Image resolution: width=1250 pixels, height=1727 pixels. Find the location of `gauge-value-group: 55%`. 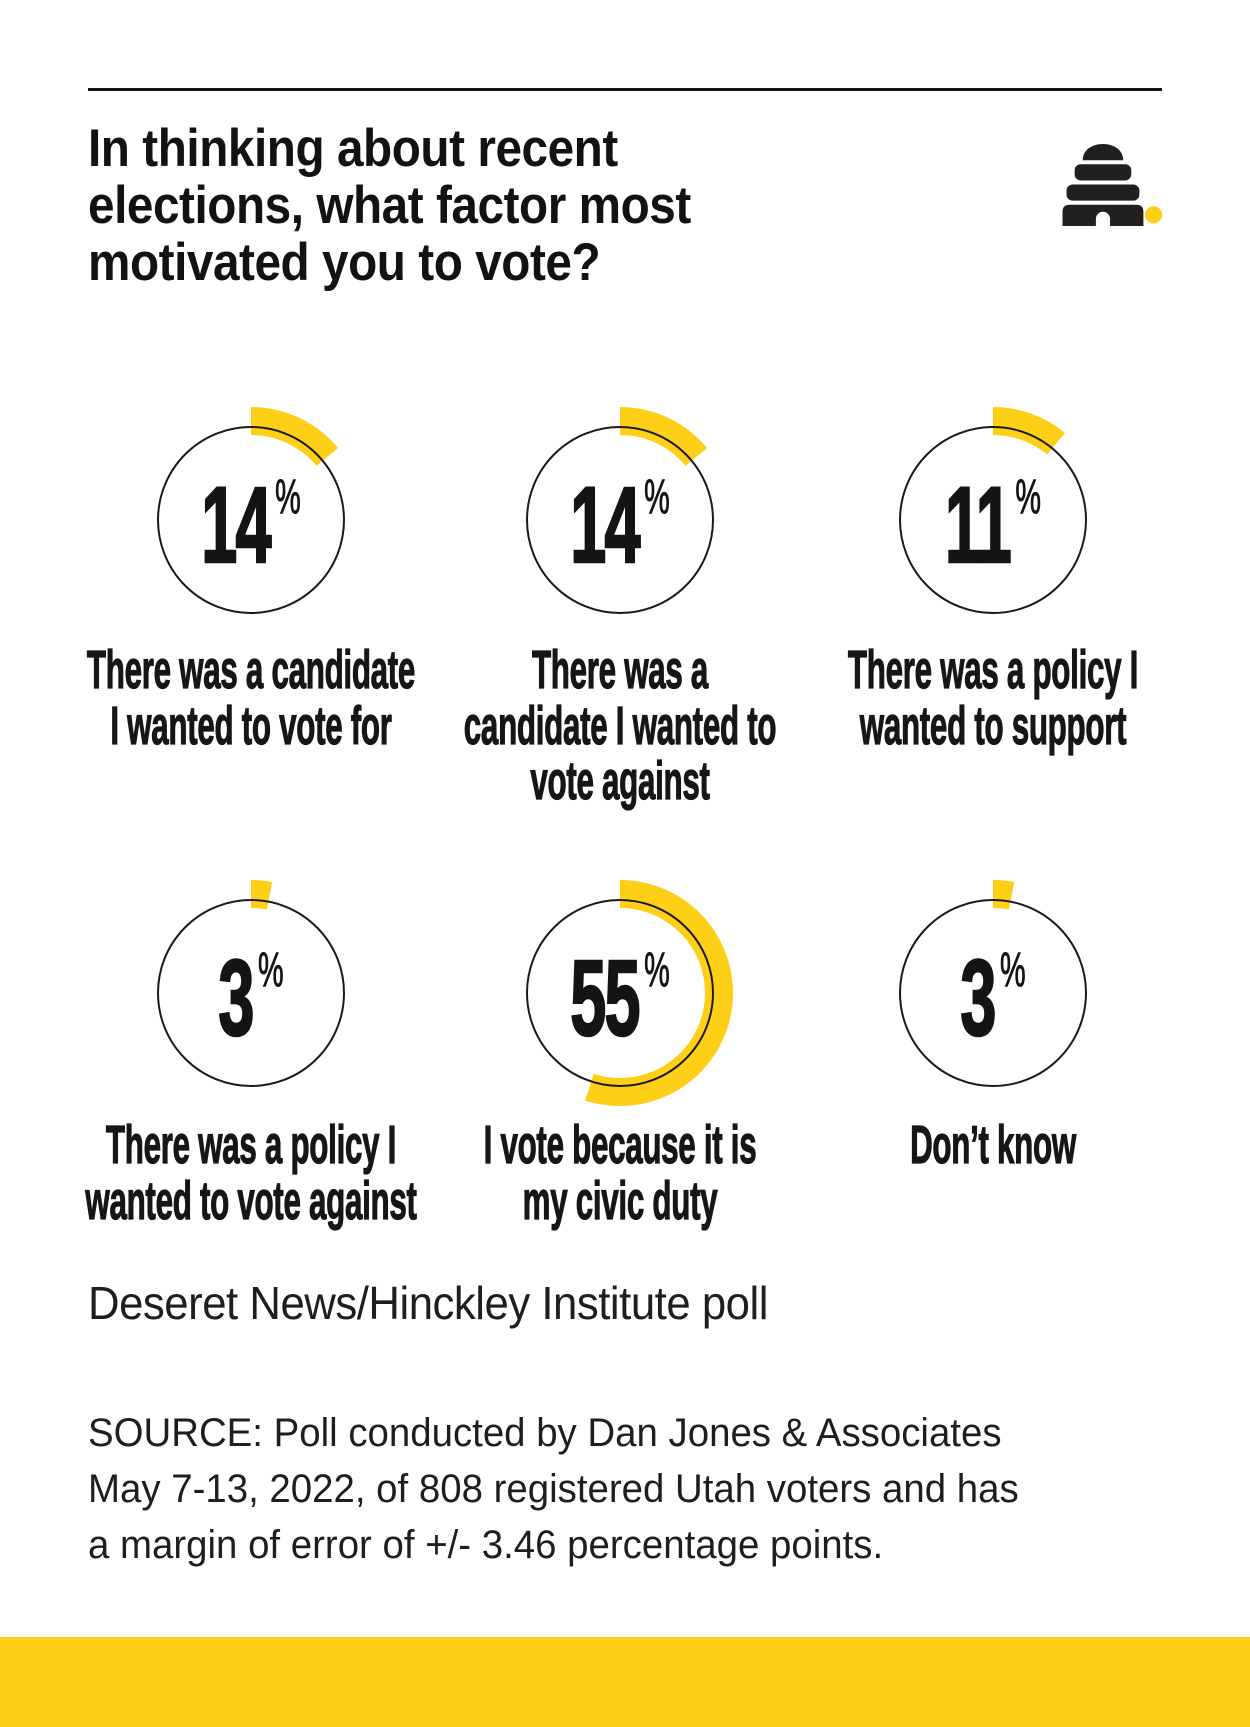

gauge-value-group: 55% is located at coordinates (620, 997).